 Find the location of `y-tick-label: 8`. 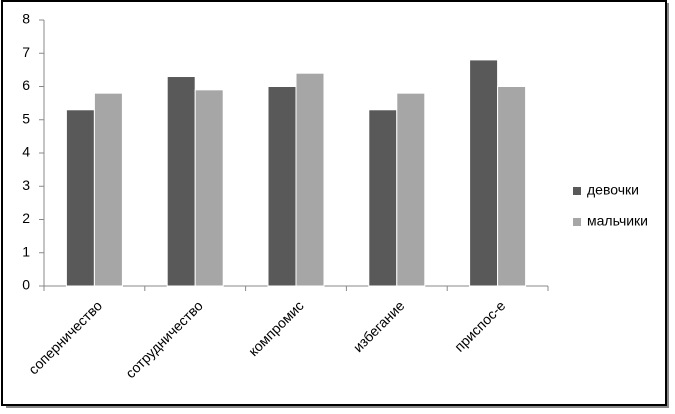

y-tick-label: 8 is located at coordinates (26, 19).